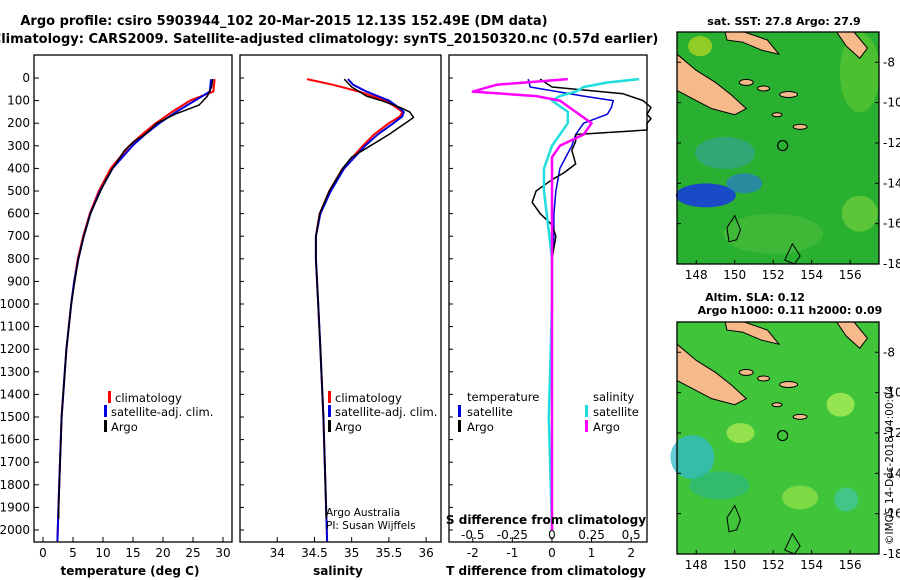 Image resolution: width=900 pixels, height=580 pixels. I want to click on x-tick-label: 35, so click(351, 553).